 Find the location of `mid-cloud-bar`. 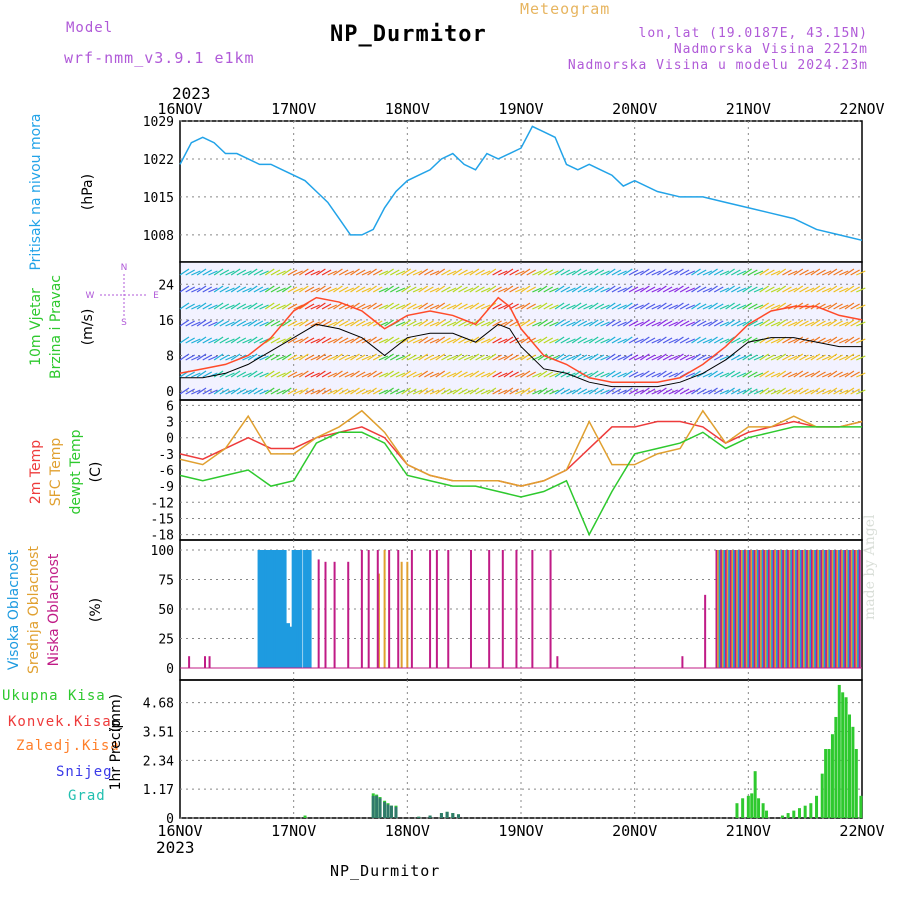

mid-cloud-bar is located at coordinates (407, 614).